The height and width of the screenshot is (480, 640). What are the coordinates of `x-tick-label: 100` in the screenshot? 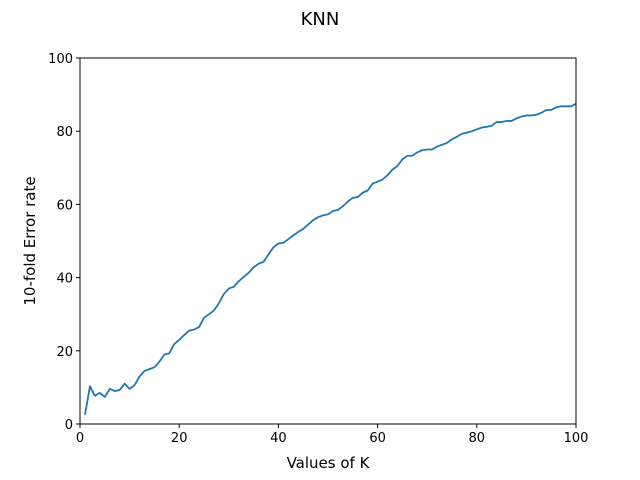 It's located at (576, 438).